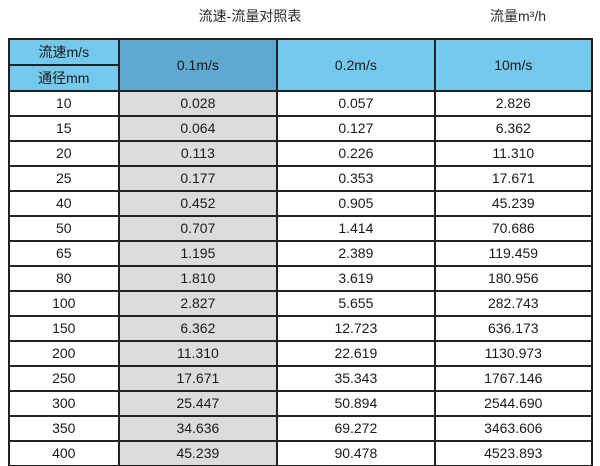  Describe the element at coordinates (64, 428) in the screenshot. I see `diameter-cell: 350` at that location.